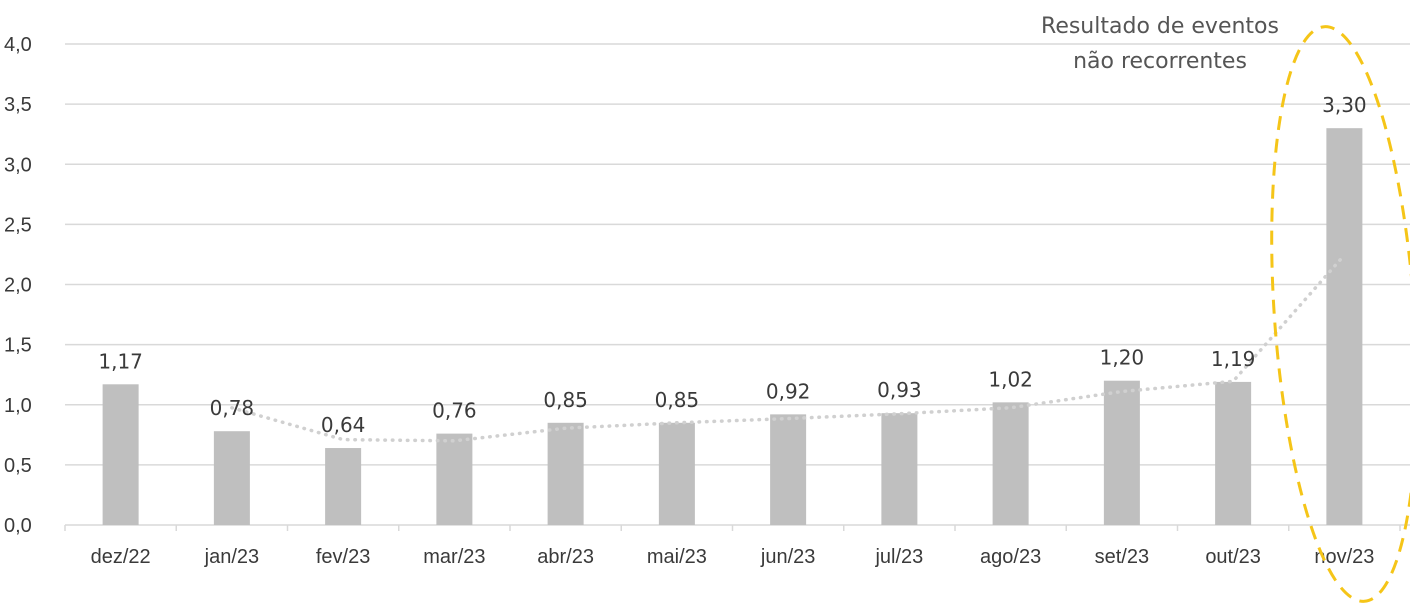 The image size is (1410, 603). What do you see at coordinates (1160, 26) in the screenshot?
I see `annotation-line-1: Resultado de eventos` at bounding box center [1160, 26].